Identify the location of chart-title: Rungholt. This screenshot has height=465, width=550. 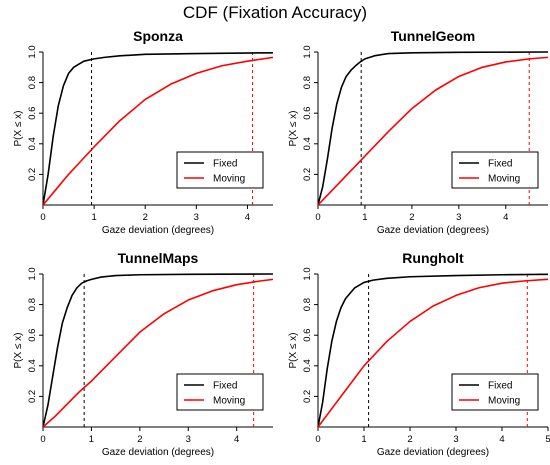
(433, 258).